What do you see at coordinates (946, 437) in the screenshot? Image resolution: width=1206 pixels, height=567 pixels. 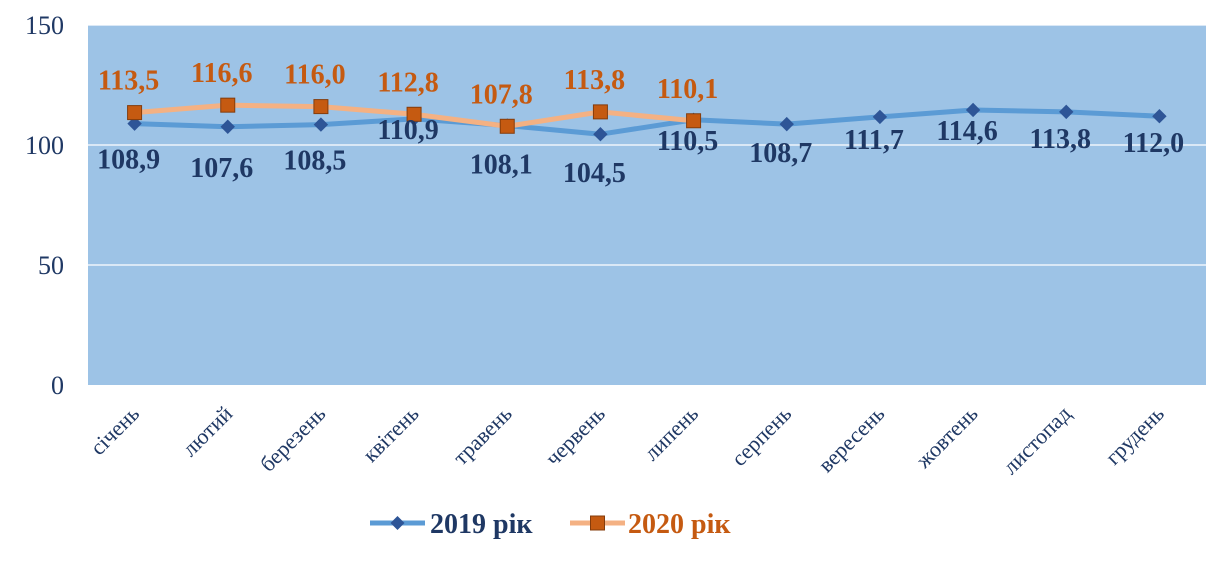 I see `x-tick-label: жовтень` at bounding box center [946, 437].